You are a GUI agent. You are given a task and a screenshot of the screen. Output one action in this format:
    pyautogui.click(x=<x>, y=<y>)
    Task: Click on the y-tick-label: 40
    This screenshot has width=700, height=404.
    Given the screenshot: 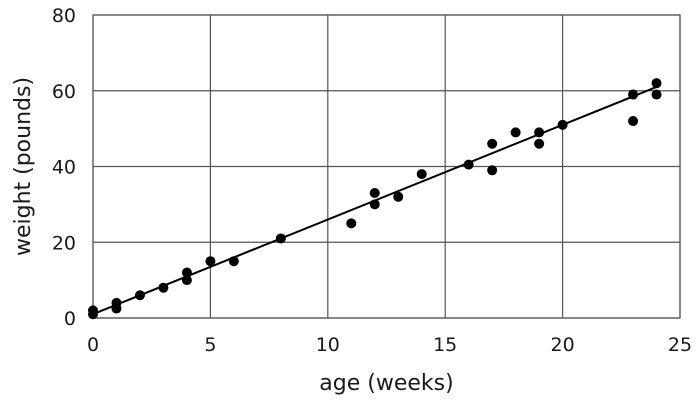 What is the action you would take?
    pyautogui.click(x=64, y=168)
    